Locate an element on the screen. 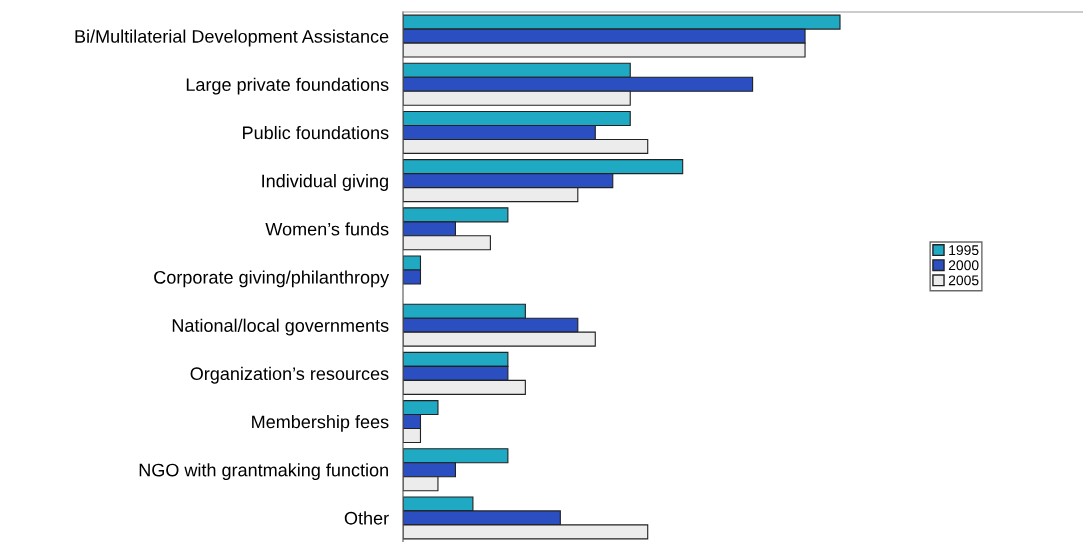 This screenshot has height=542, width=1083. y-tick-label: Membership fees is located at coordinates (320, 423).